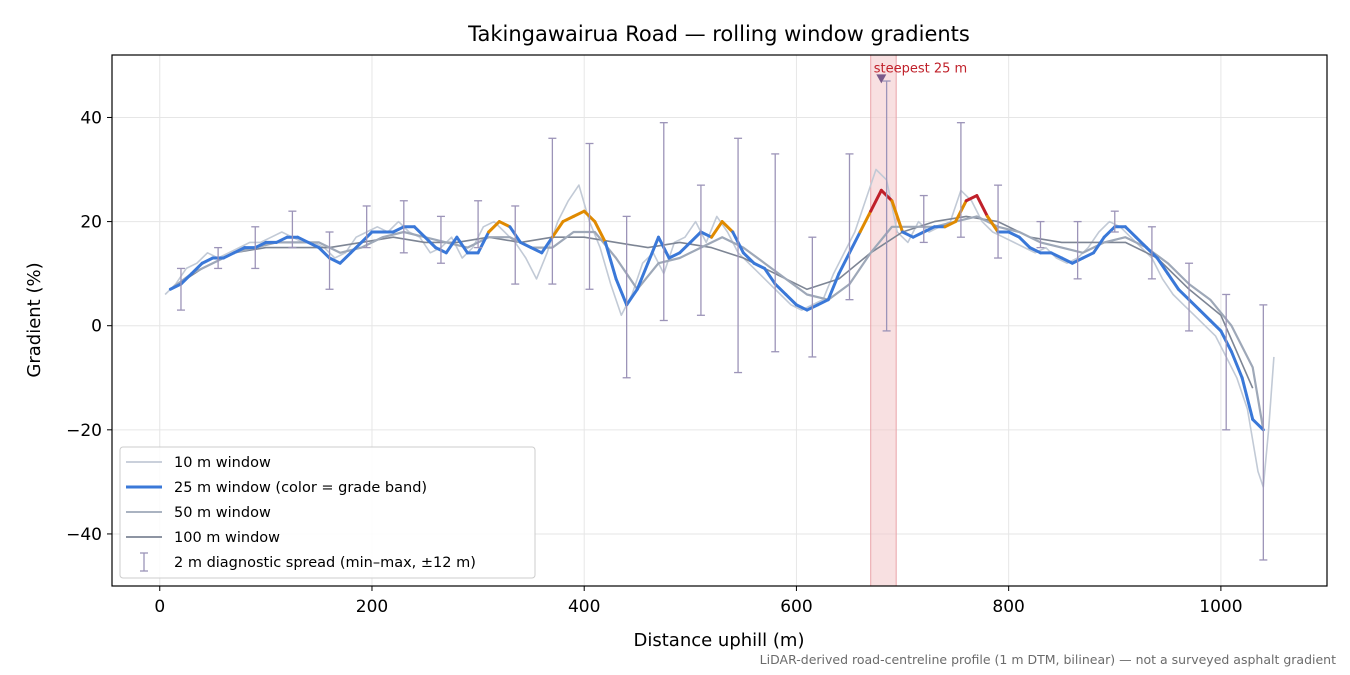 The height and width of the screenshot is (675, 1350). What do you see at coordinates (300, 488) in the screenshot?
I see `legend-label-25m: 25 m window (color = grade band)` at bounding box center [300, 488].